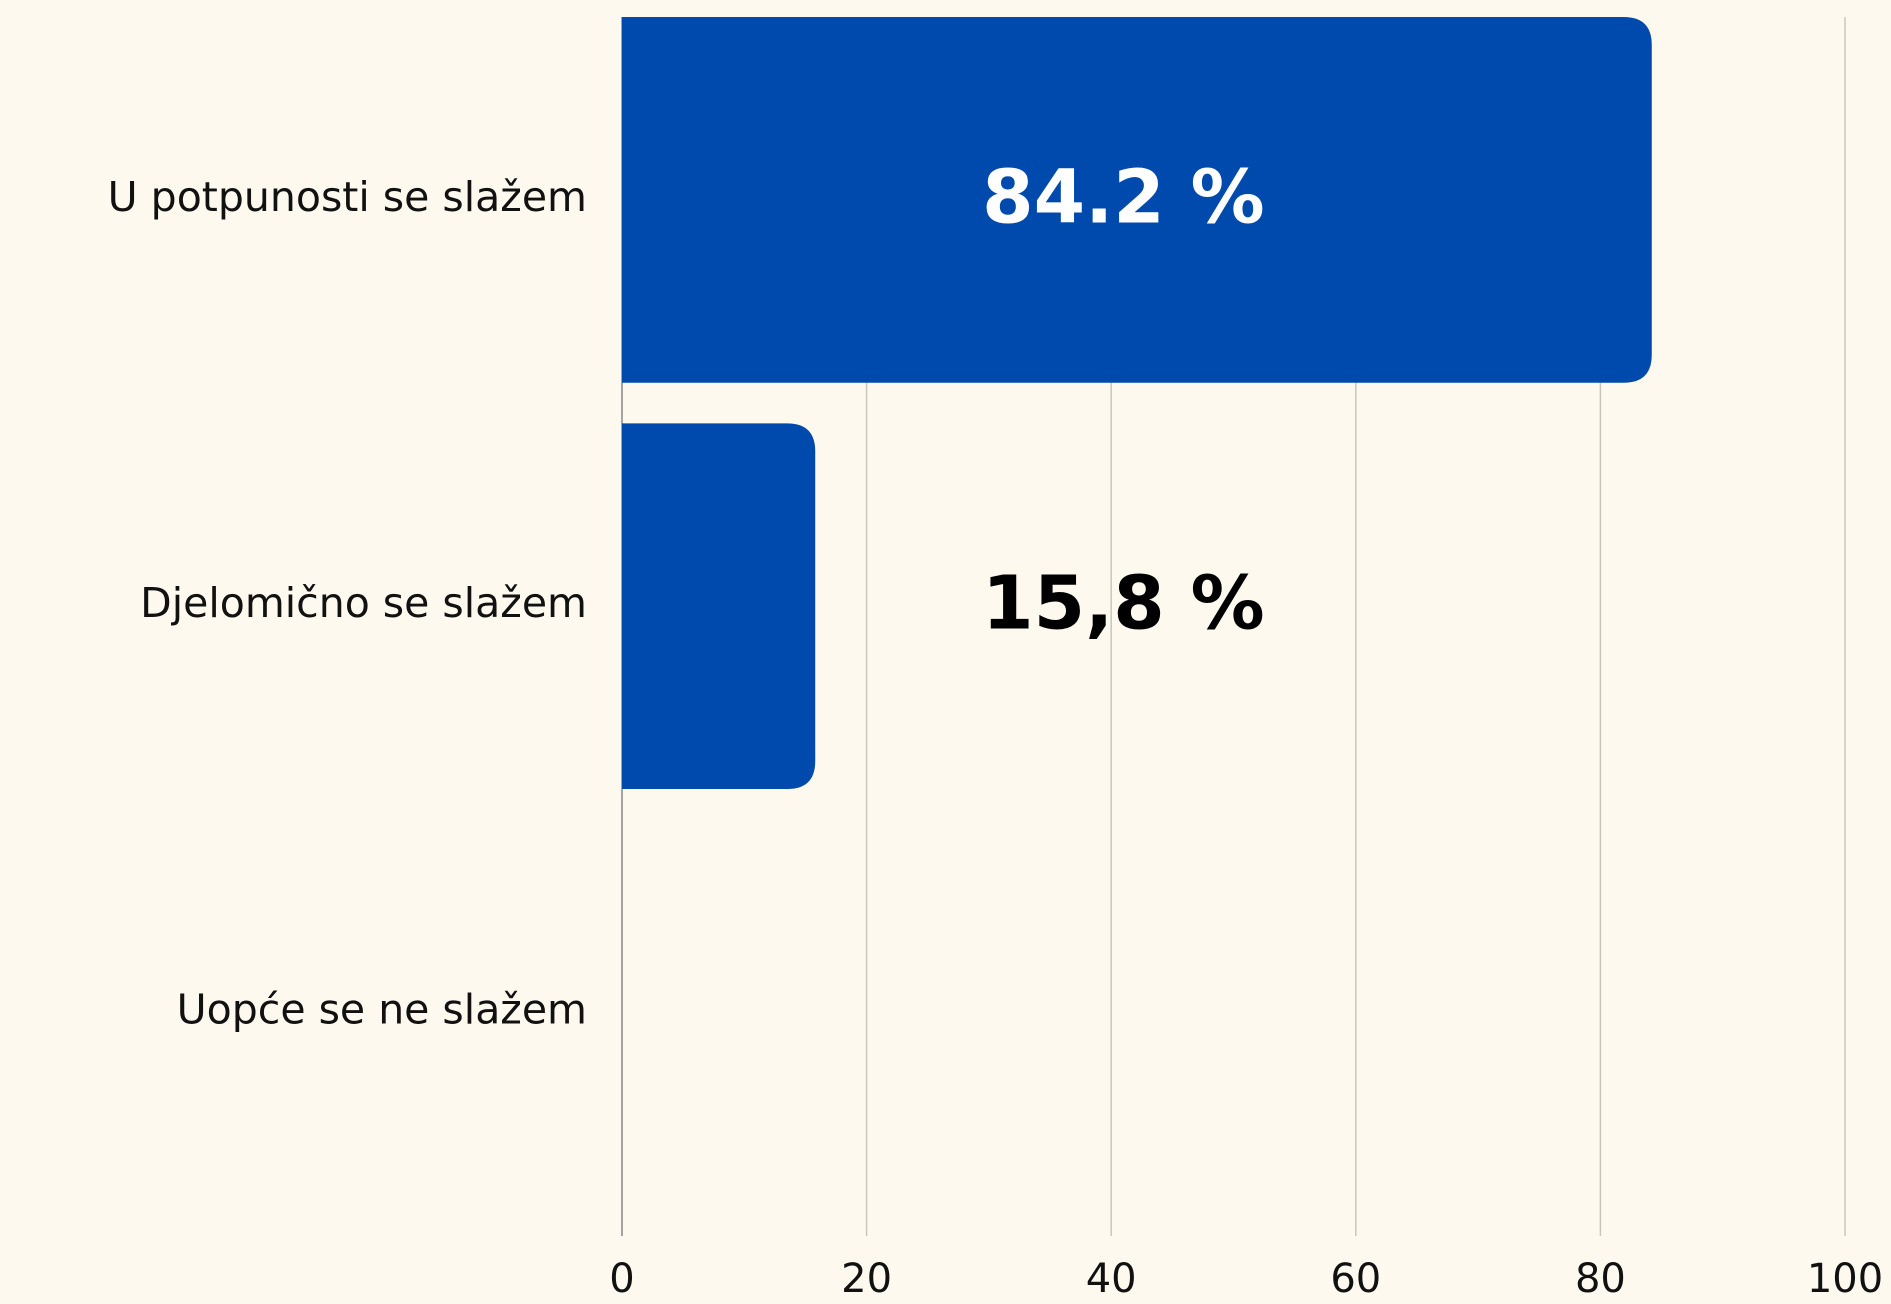 The image size is (1891, 1304). Describe the element at coordinates (1845, 1279) in the screenshot. I see `x-tick-label: 100` at that location.